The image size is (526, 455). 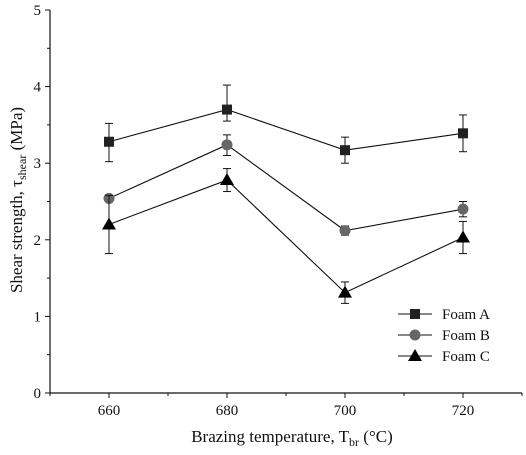 I want to click on x-tick-label: 680, so click(x=227, y=411).